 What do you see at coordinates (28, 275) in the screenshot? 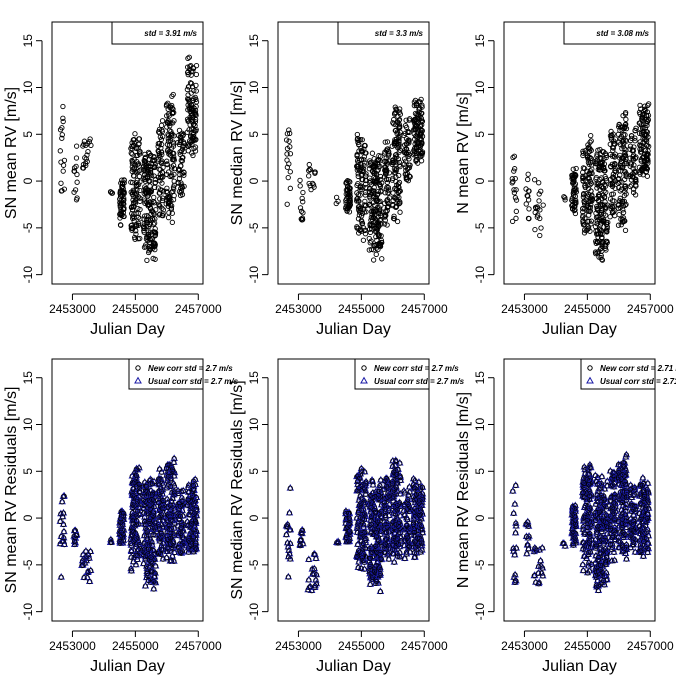
I see `y-tick-label: -10` at bounding box center [28, 275].